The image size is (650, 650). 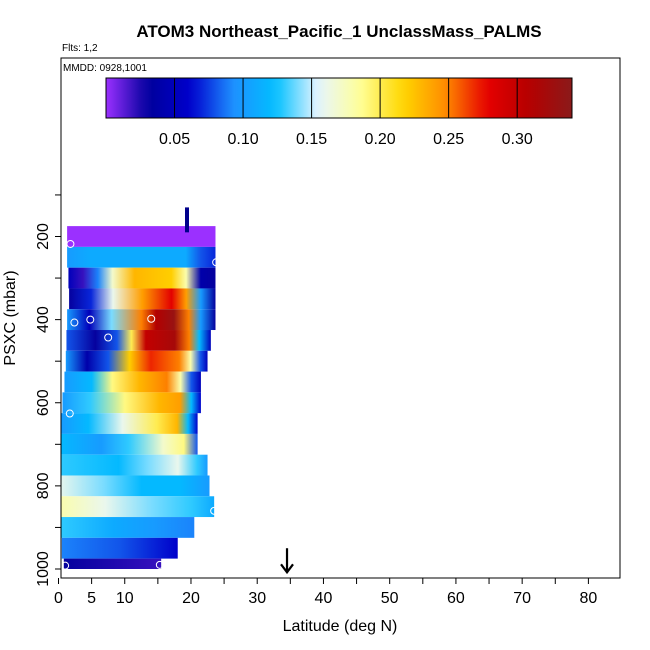 What do you see at coordinates (339, 98) in the screenshot?
I see `colorbar-gradient` at bounding box center [339, 98].